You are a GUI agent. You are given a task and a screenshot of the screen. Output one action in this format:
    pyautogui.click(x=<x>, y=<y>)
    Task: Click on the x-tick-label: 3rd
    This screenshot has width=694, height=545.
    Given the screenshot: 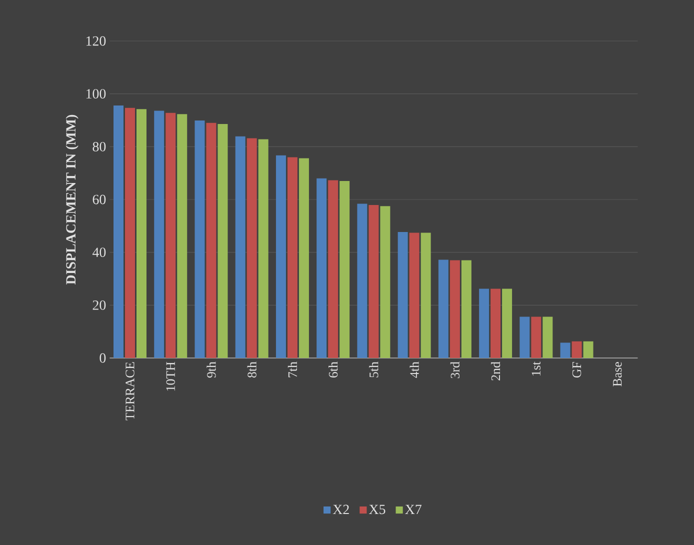 What is the action you would take?
    pyautogui.click(x=455, y=370)
    